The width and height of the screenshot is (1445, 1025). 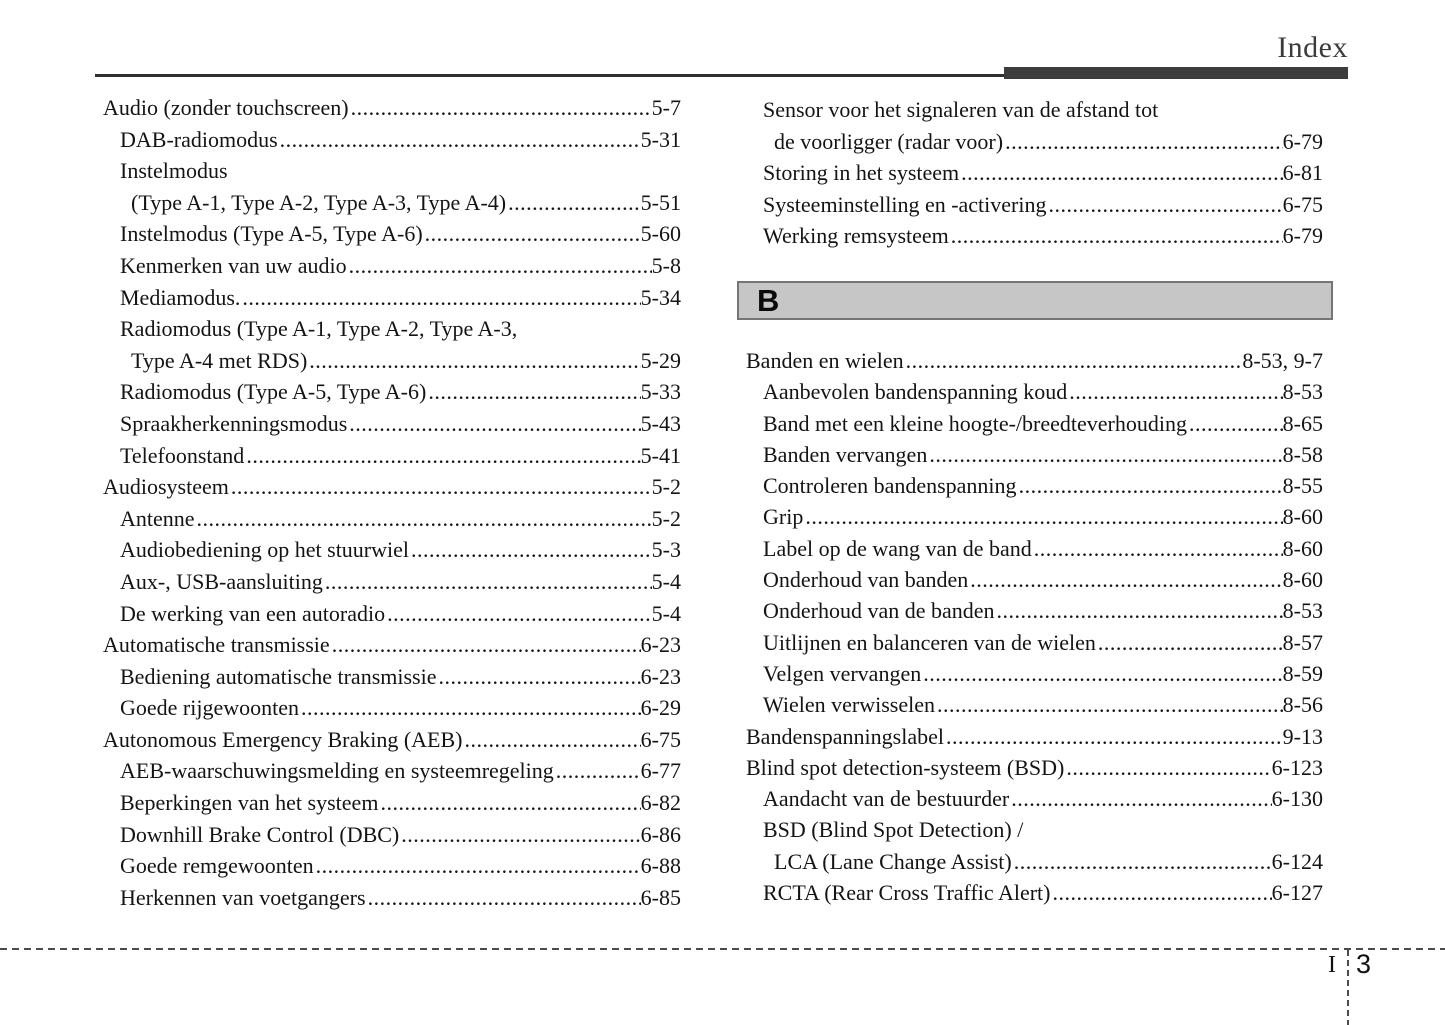 I want to click on index-entry: Controleren bandenspanning 8-55, so click(x=1034, y=485).